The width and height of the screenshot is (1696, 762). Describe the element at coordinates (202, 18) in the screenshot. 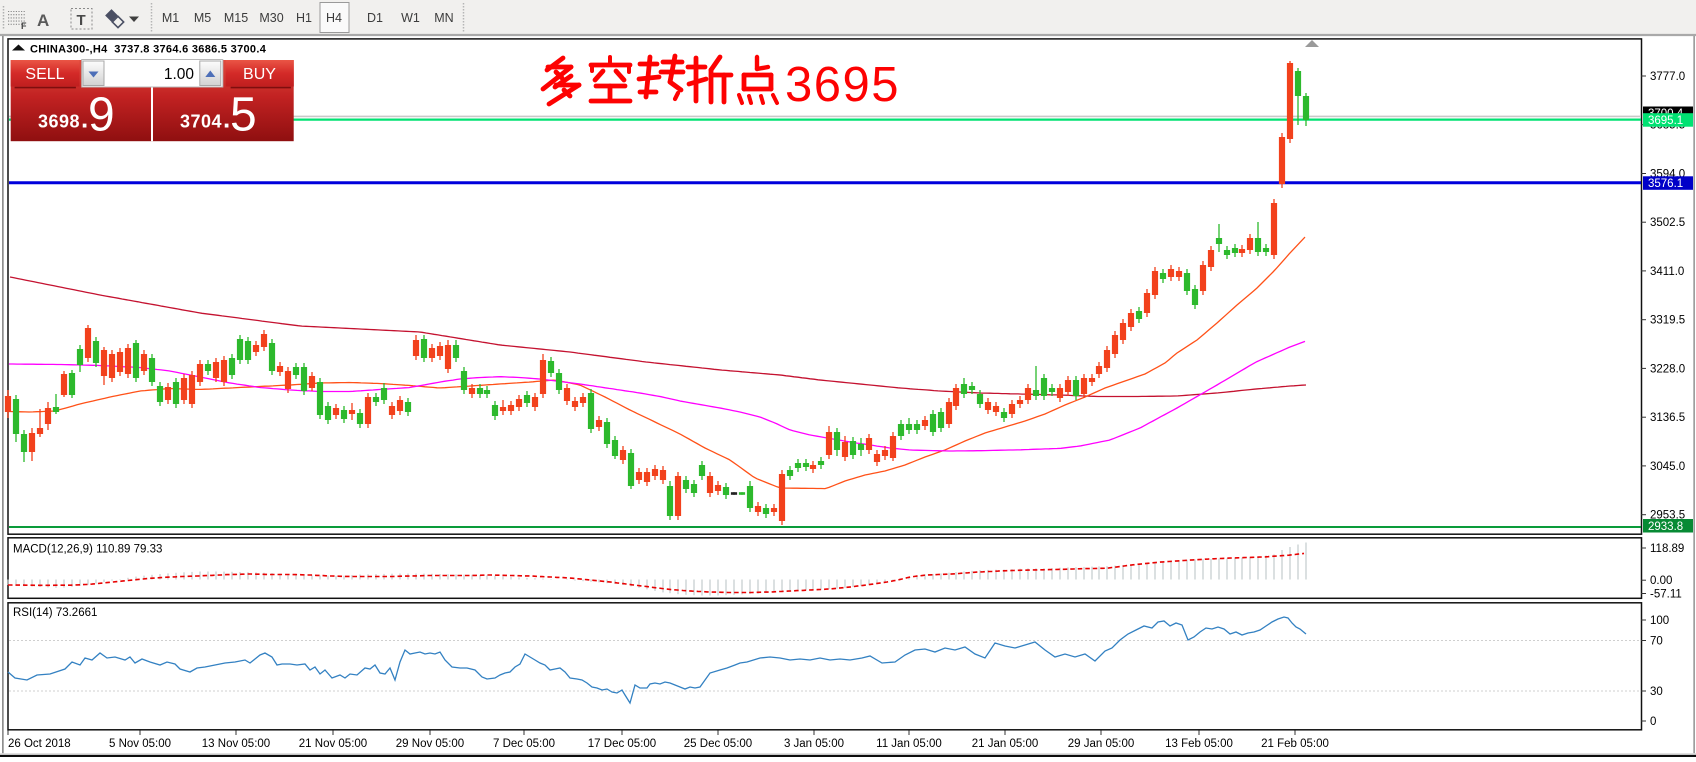

I see `svg-text: M5` at that location.